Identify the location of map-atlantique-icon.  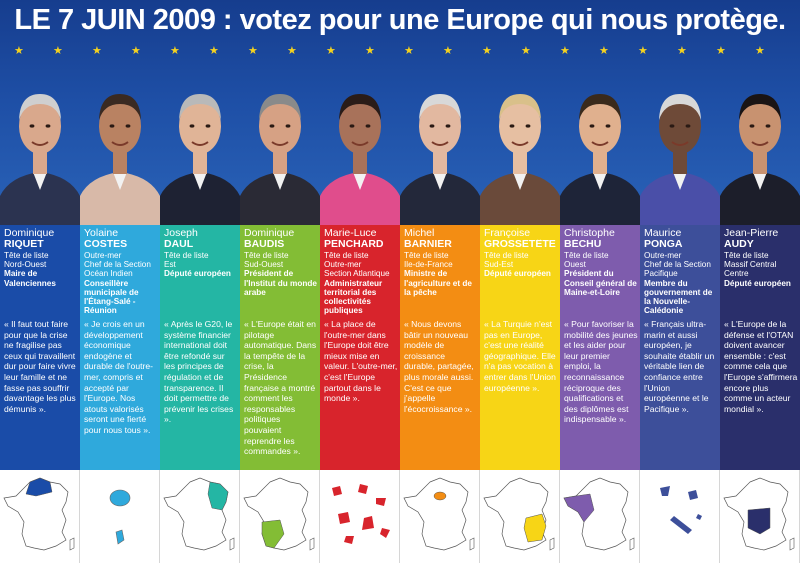
(360, 516).